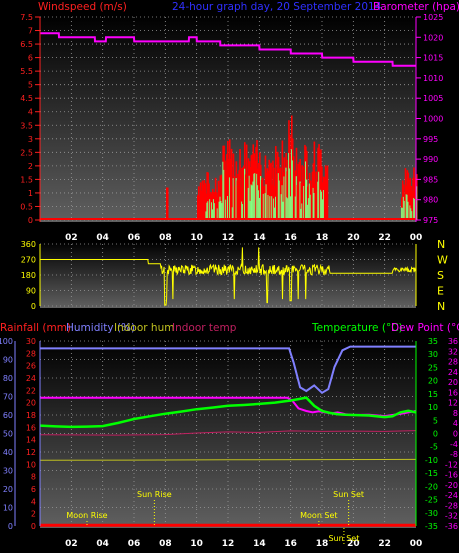  What do you see at coordinates (196, 238) in the screenshot?
I see `wind-x-tick: 10` at bounding box center [196, 238].